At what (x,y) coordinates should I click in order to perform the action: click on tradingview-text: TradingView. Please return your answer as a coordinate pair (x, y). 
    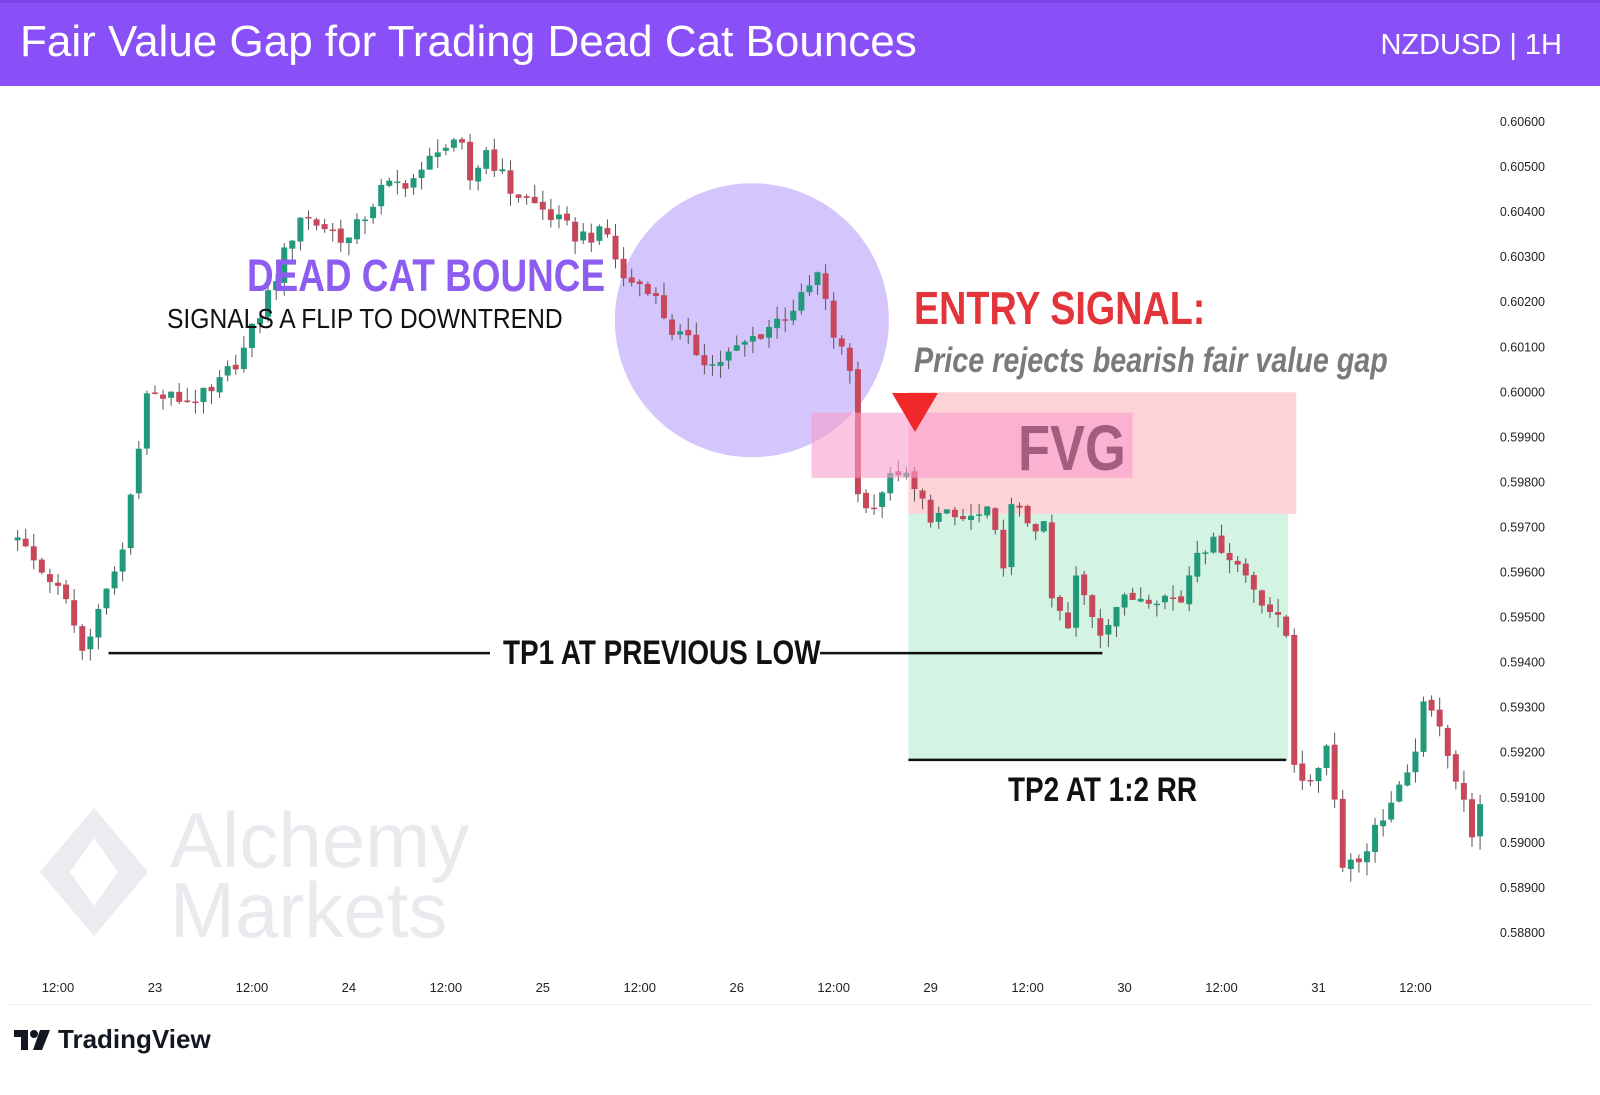
    Looking at the image, I should click on (134, 1039).